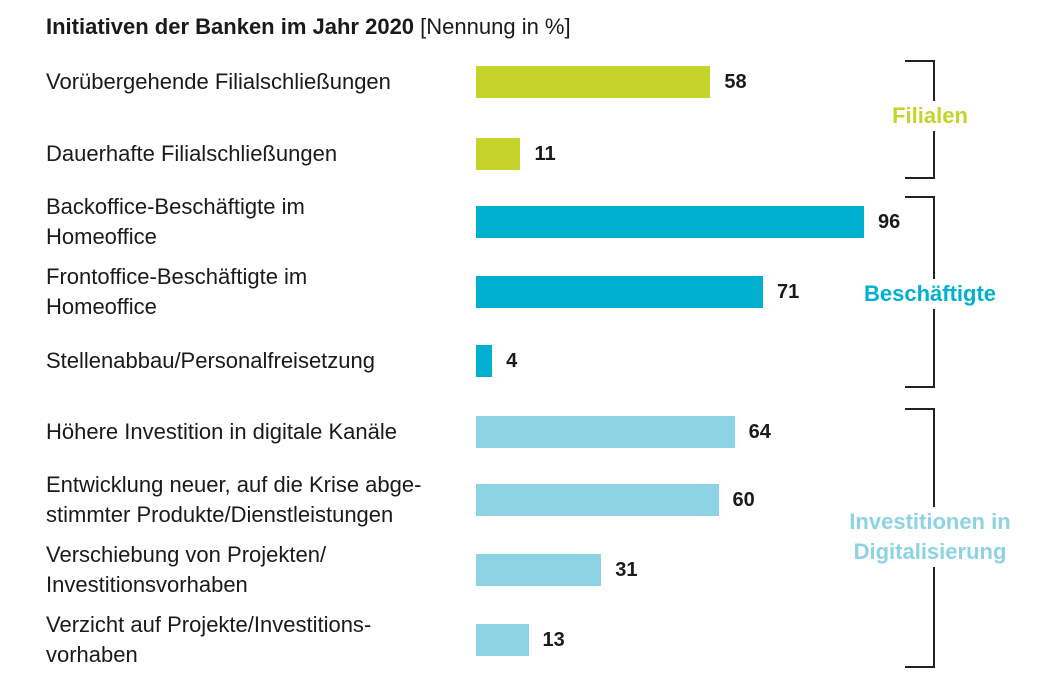  What do you see at coordinates (192, 153) in the screenshot?
I see `category-label: Dauerhafte Filialschließungen` at bounding box center [192, 153].